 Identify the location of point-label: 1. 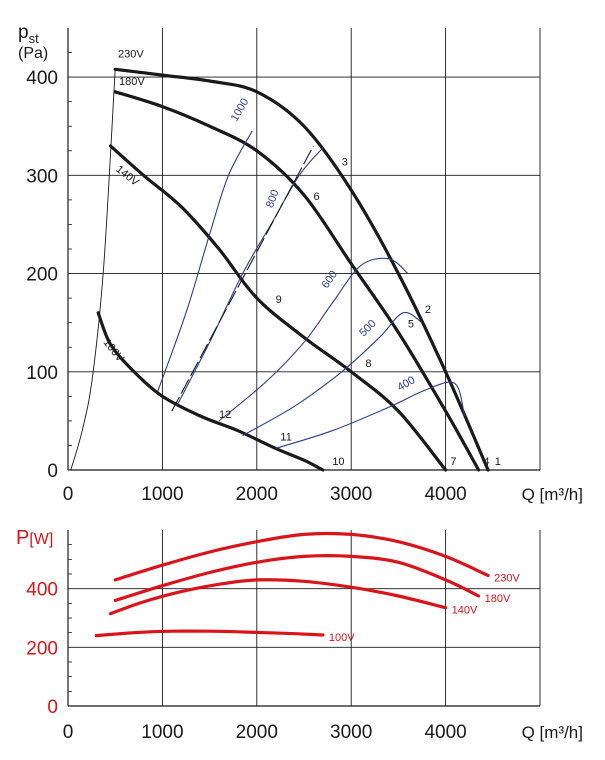
(498, 462).